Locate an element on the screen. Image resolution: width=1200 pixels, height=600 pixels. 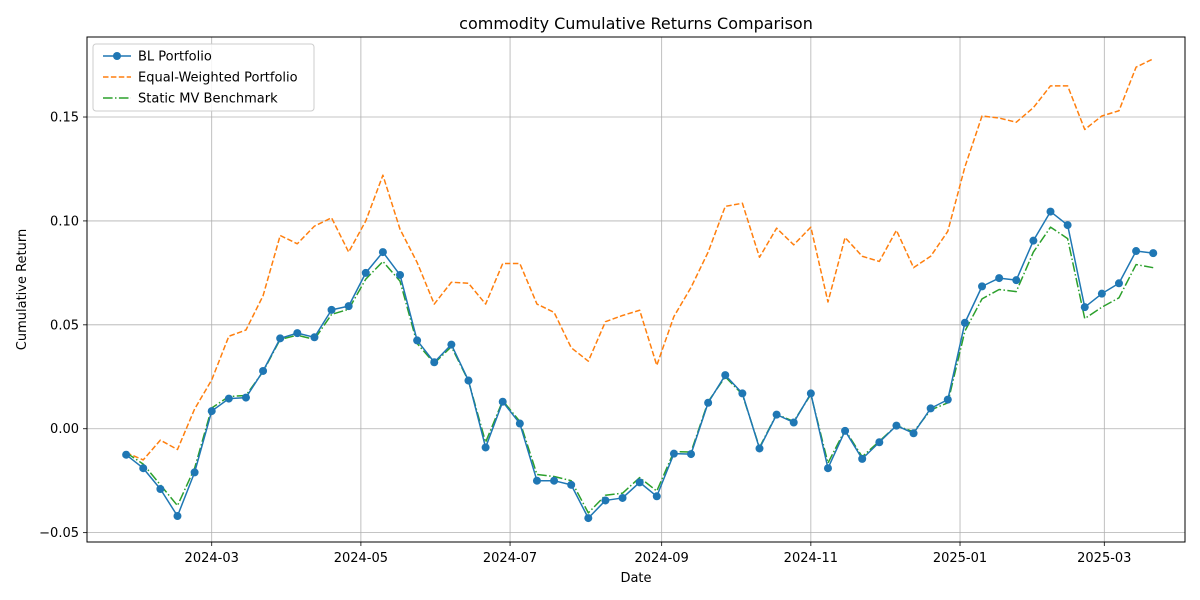
x-tick-label: 2025-01 is located at coordinates (960, 558).